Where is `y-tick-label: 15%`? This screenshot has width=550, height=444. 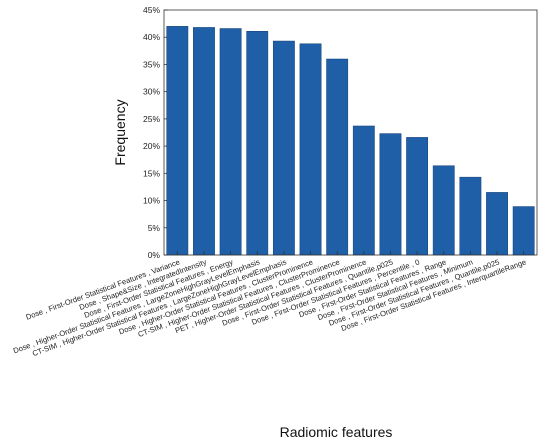
y-tick-label: 15% is located at coordinates (151, 173).